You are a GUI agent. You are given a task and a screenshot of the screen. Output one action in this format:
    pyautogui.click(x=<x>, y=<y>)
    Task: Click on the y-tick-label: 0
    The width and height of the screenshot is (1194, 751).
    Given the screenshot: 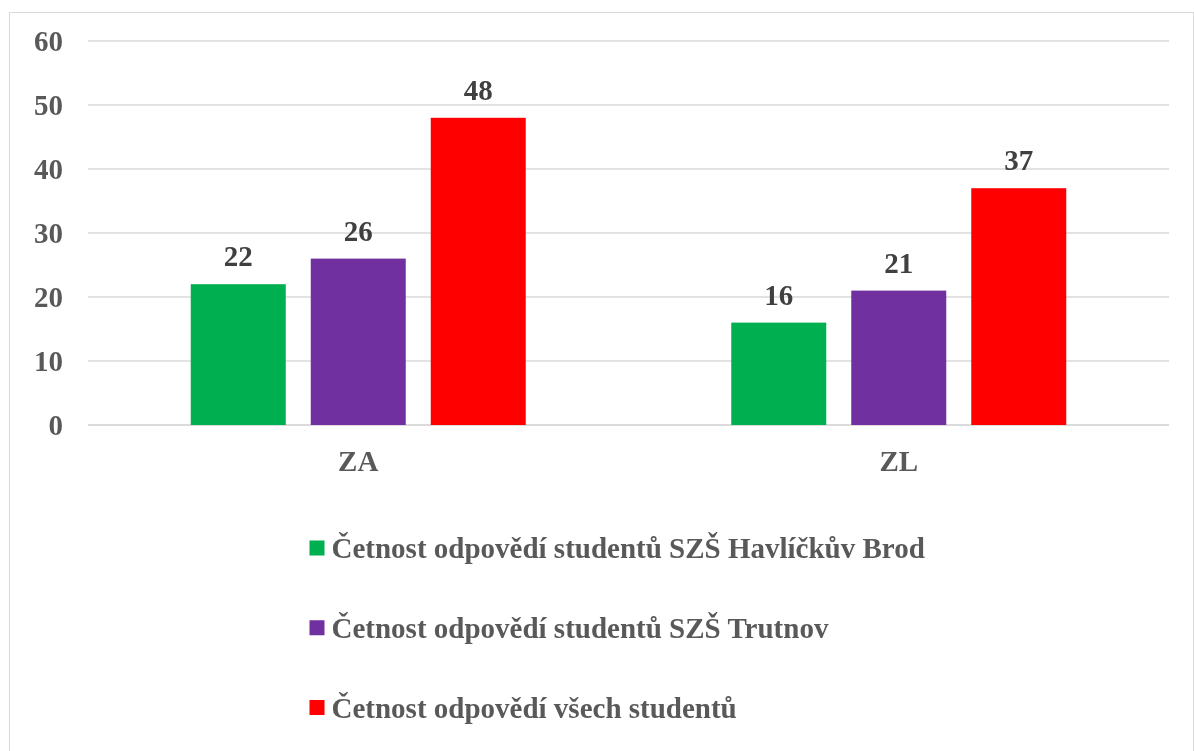 What is the action you would take?
    pyautogui.click(x=55, y=425)
    